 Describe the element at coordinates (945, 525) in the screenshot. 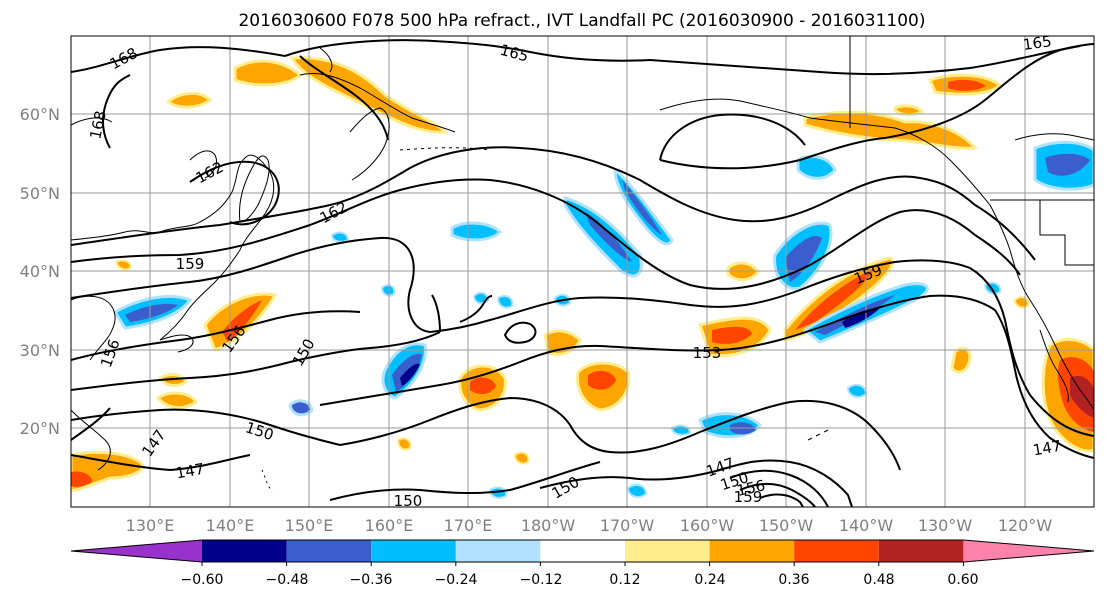

I see `lon-label: 130°W` at that location.